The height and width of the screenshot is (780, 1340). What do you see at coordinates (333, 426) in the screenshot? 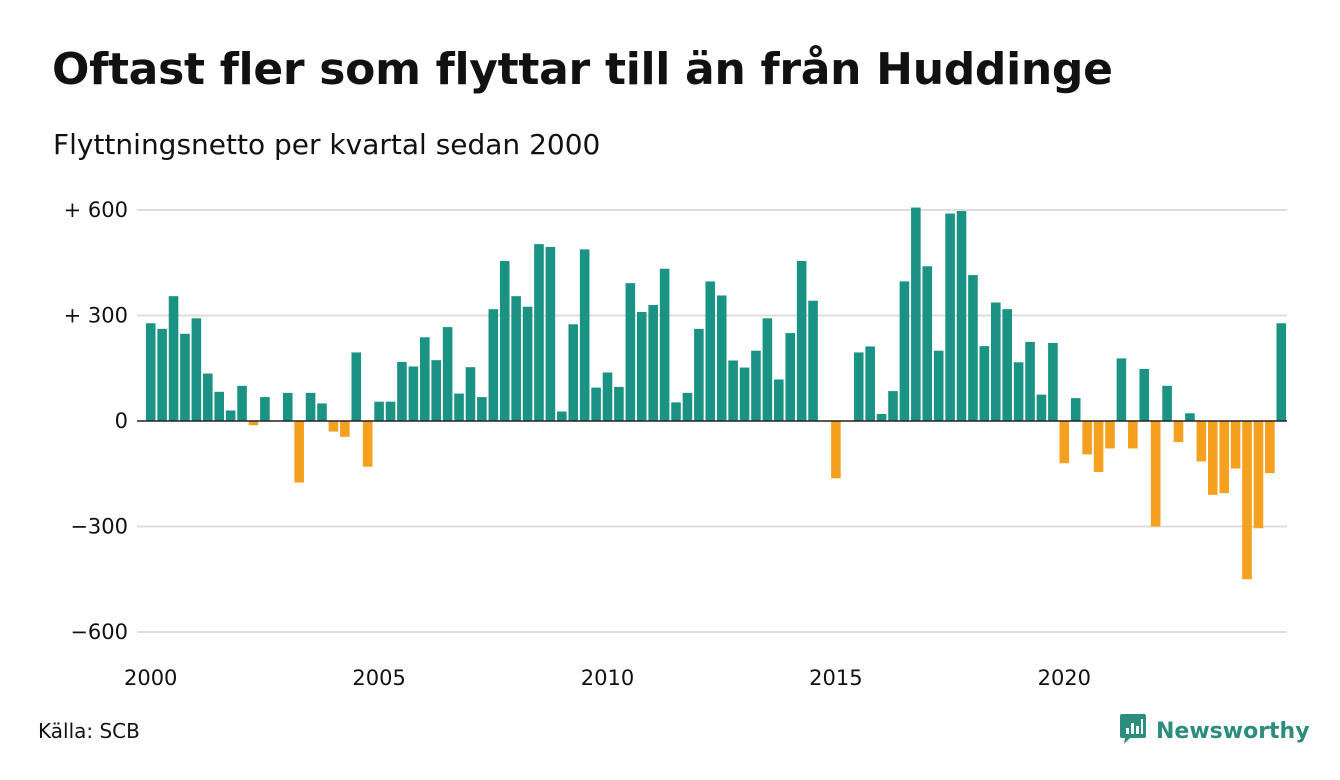
I see `bar-2004-q1` at bounding box center [333, 426].